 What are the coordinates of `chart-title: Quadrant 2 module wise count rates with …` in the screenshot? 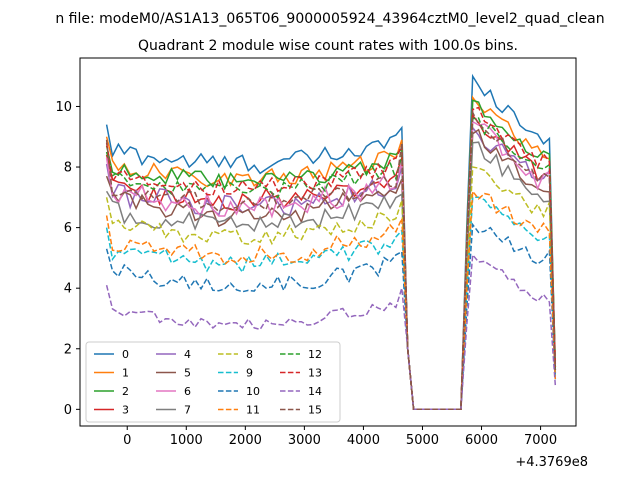 It's located at (328, 46).